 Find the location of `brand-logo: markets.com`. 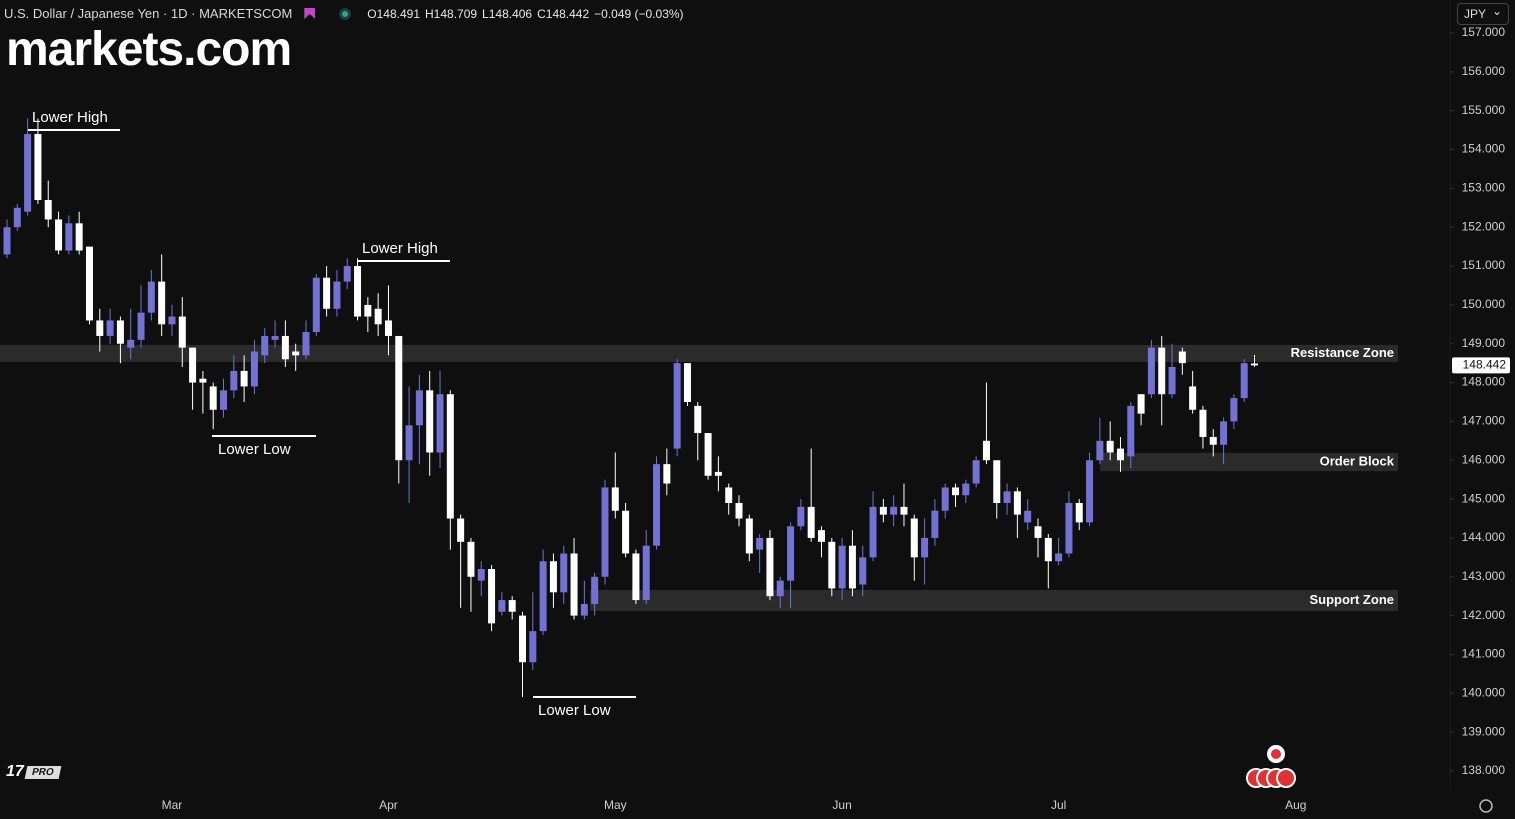

brand-logo: markets.com is located at coordinates (149, 49).